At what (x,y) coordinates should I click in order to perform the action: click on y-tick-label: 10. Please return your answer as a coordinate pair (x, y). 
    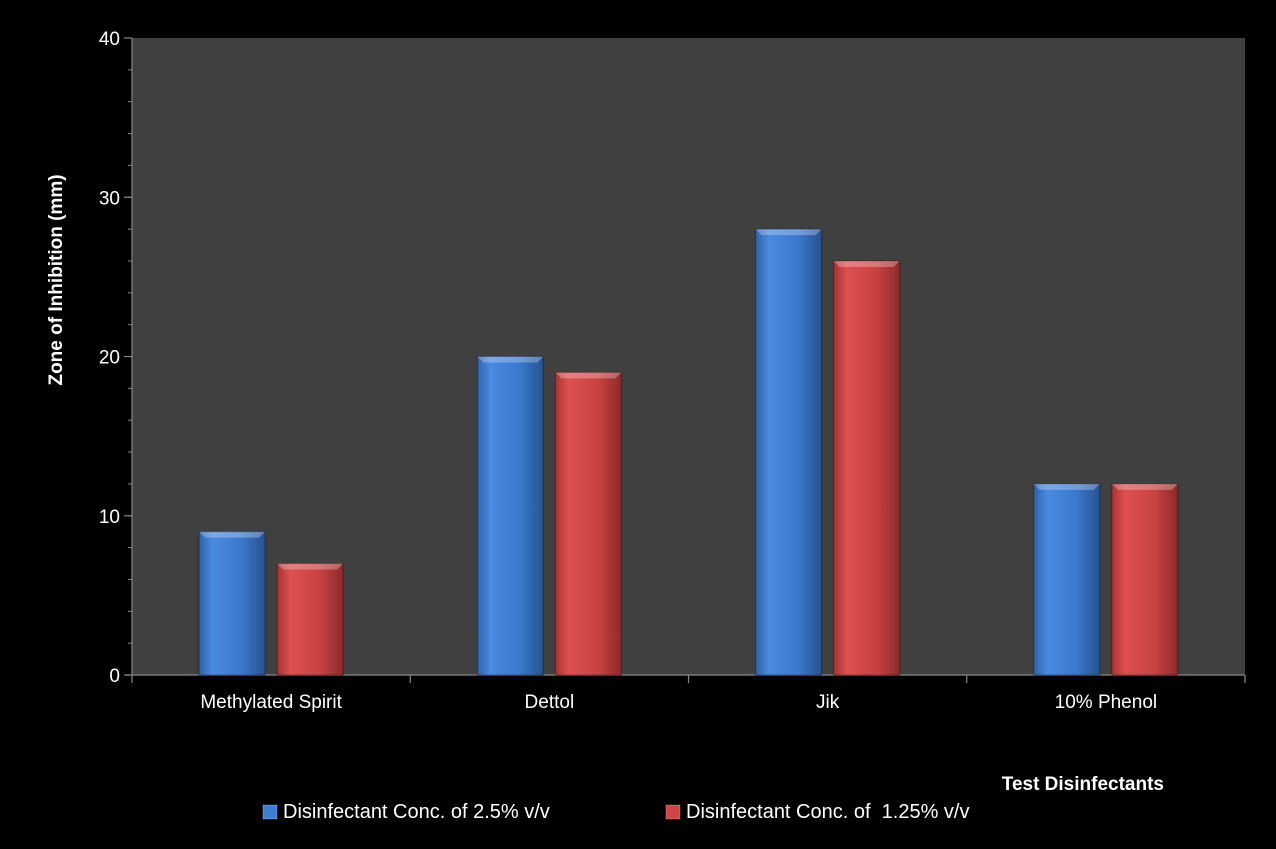
    Looking at the image, I should click on (109, 517).